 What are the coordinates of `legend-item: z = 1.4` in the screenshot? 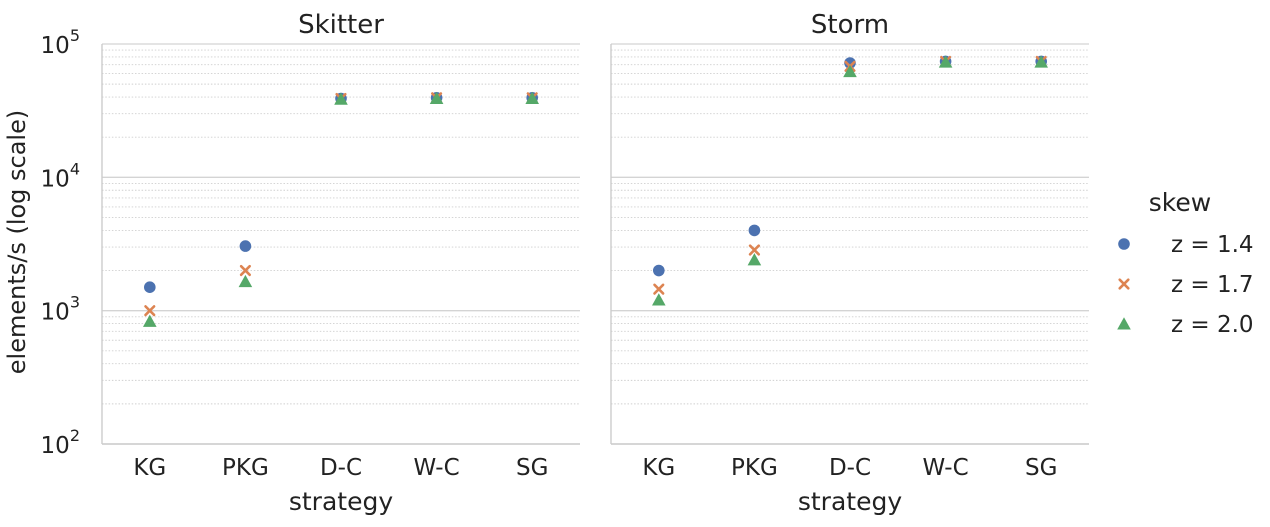 It's located at (1186, 245).